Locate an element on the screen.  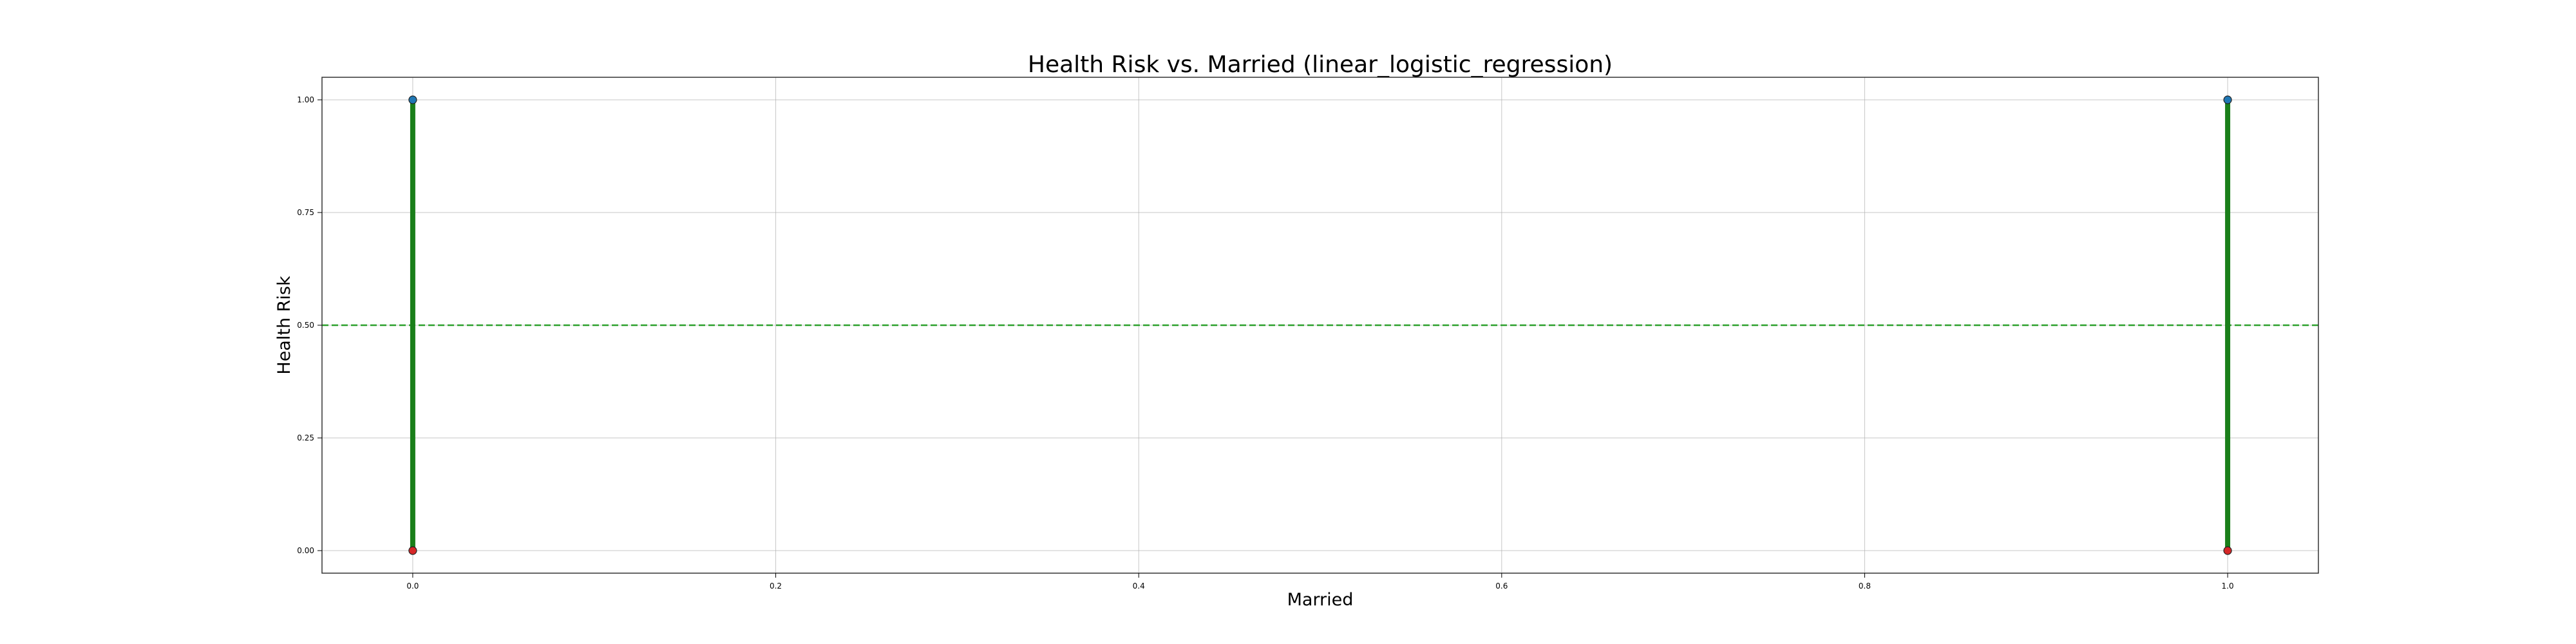
x-axis-label: Married is located at coordinates (1320, 600).